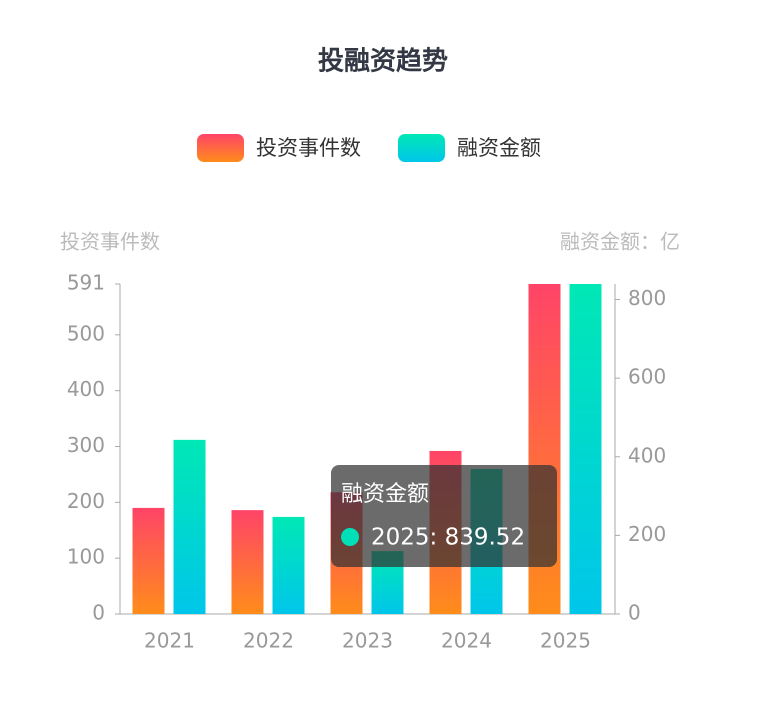  Describe the element at coordinates (647, 298) in the screenshot. I see `y2-tick-label: 800` at that location.